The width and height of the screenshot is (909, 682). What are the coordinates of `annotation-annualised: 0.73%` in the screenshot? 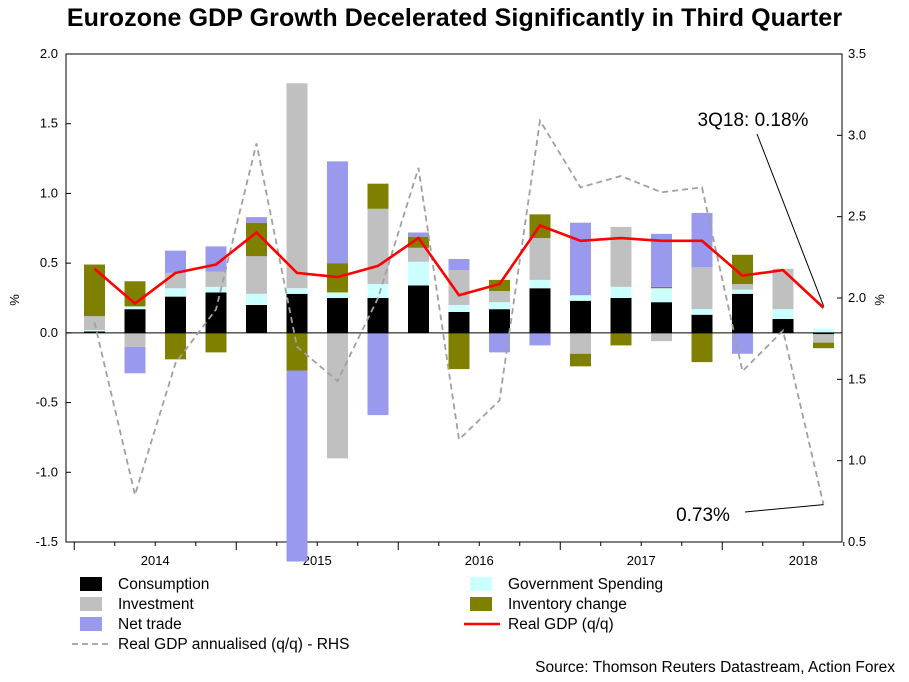 It's located at (703, 515).